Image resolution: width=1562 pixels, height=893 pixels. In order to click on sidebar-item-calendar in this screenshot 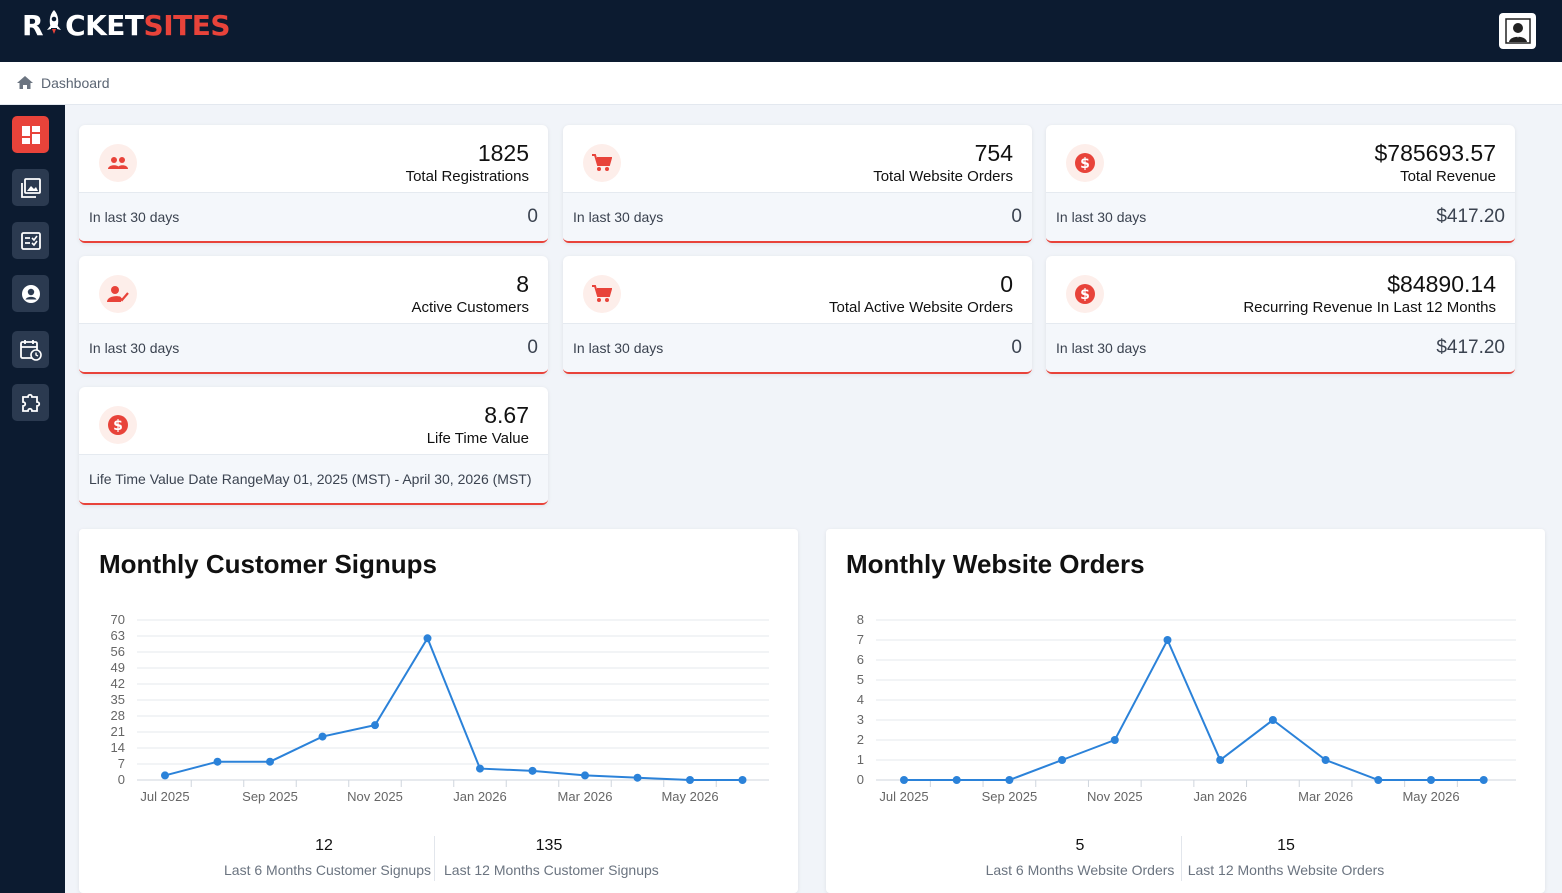, I will do `click(30, 349)`.